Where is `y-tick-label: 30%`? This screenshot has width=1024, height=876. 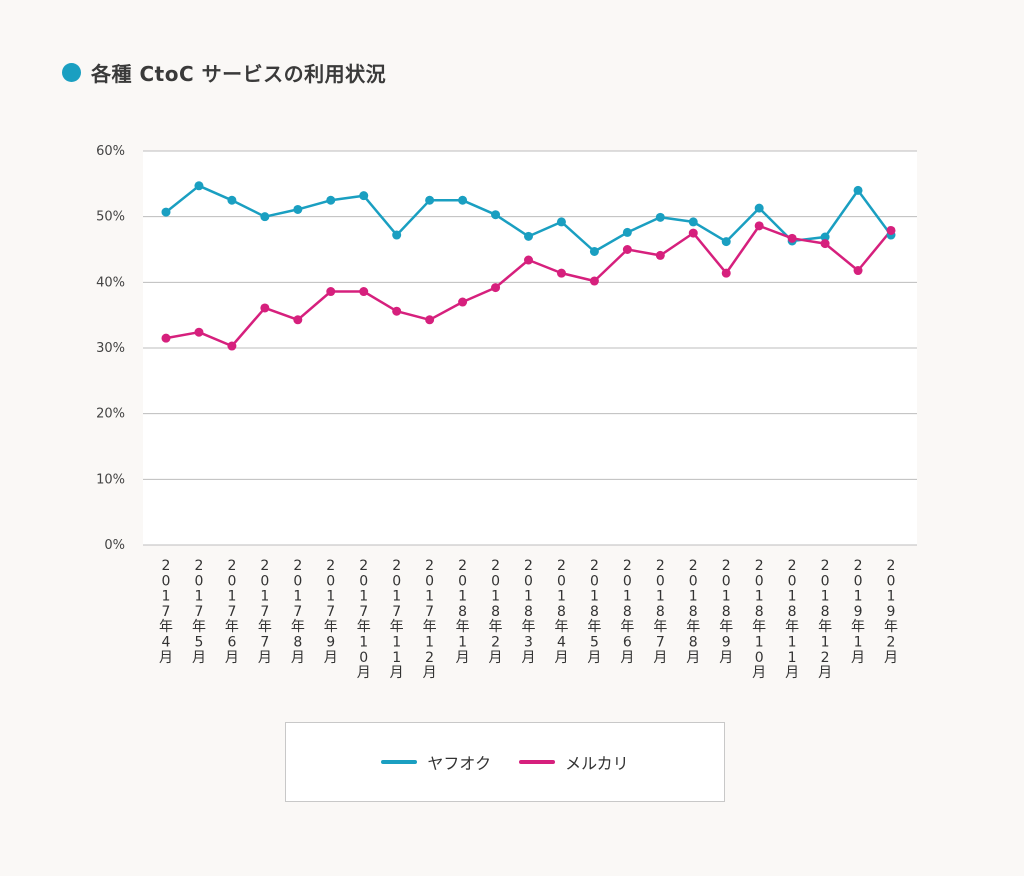 y-tick-label: 30% is located at coordinates (110, 348).